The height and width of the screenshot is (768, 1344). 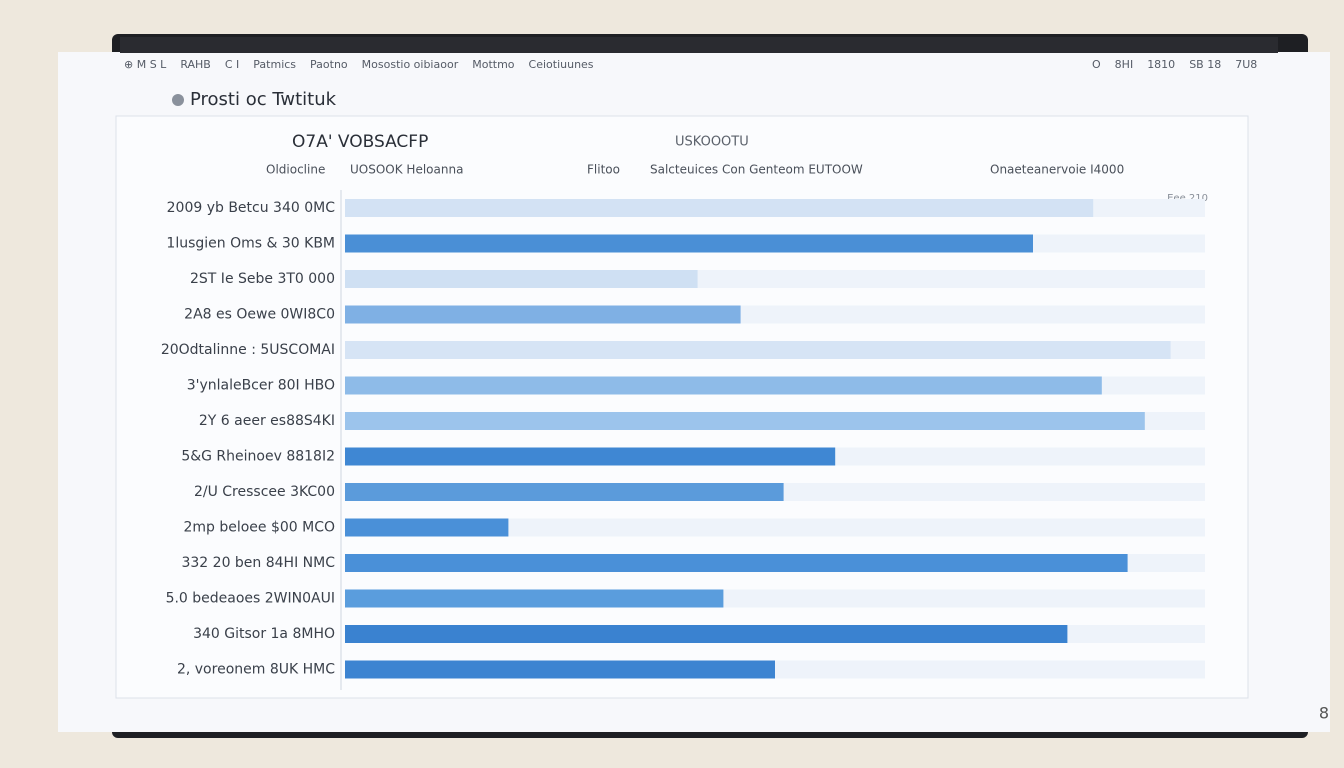 I want to click on y-tick-label: 1lusgien Oms & 30 KBM, so click(x=250, y=244).